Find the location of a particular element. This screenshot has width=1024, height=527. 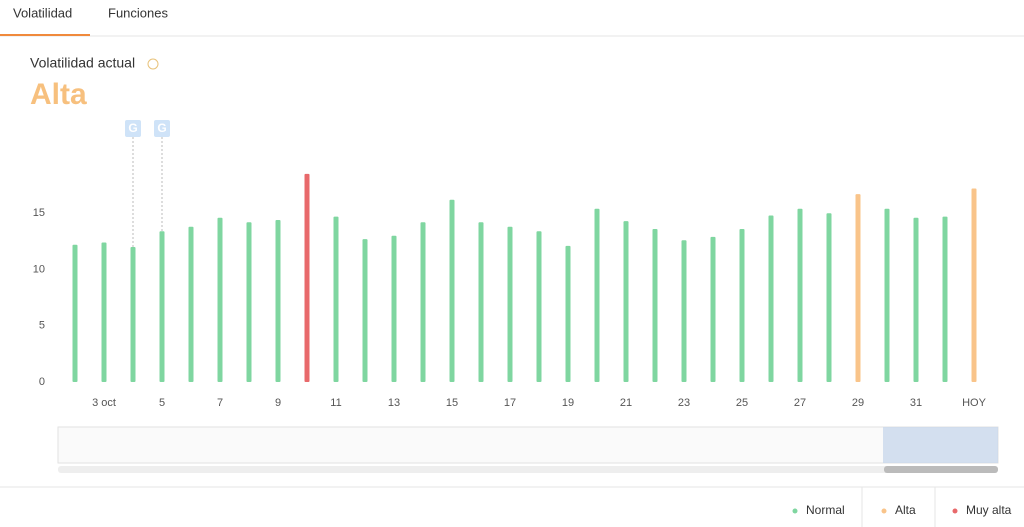

scrollbar-thumb is located at coordinates (941, 469).